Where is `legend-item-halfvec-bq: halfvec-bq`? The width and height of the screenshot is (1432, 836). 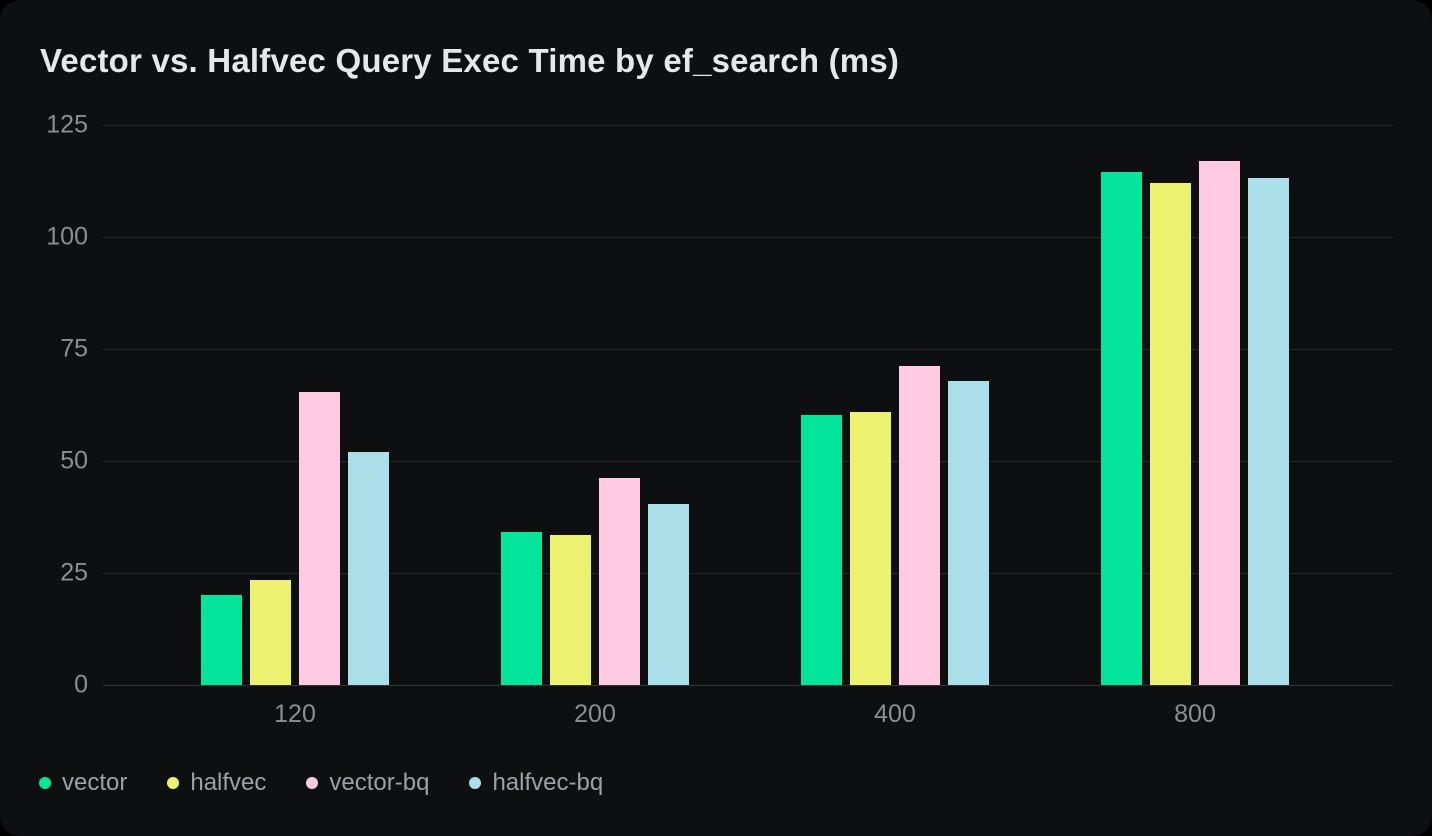
legend-item-halfvec-bq: halfvec-bq is located at coordinates (536, 783).